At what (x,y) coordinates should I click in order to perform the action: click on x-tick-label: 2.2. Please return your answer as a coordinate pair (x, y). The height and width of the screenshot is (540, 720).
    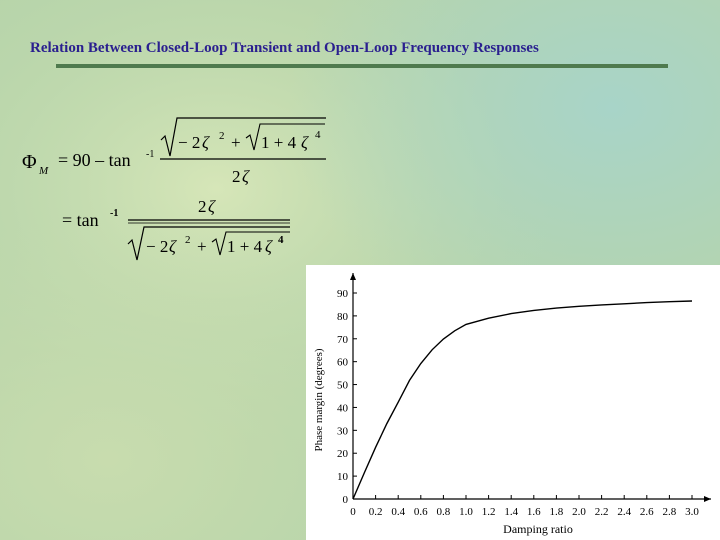
    Looking at the image, I should click on (602, 512).